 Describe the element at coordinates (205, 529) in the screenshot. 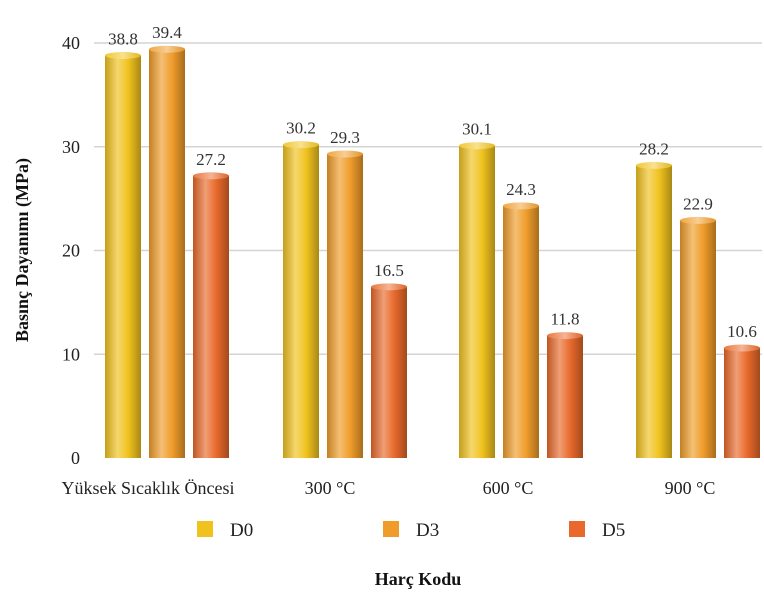

I see `legend-swatch-d0` at that location.